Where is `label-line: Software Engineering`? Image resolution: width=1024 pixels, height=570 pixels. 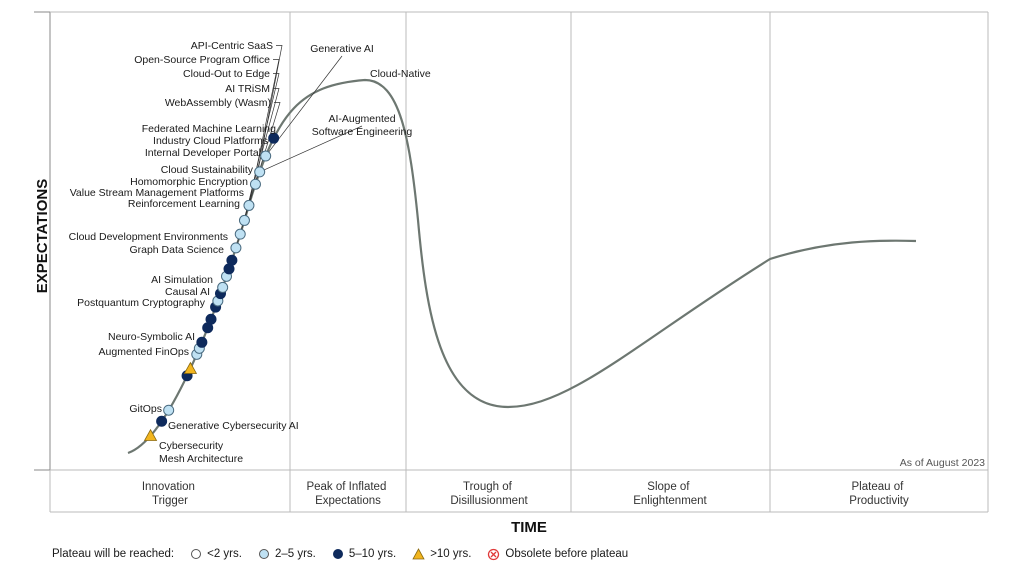 label-line: Software Engineering is located at coordinates (362, 132).